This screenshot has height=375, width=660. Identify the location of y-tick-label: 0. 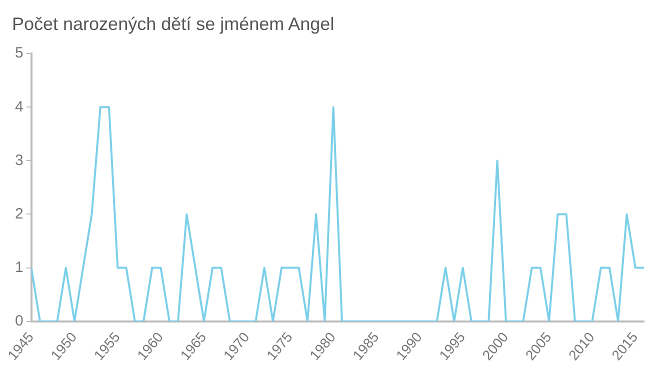
(19, 321).